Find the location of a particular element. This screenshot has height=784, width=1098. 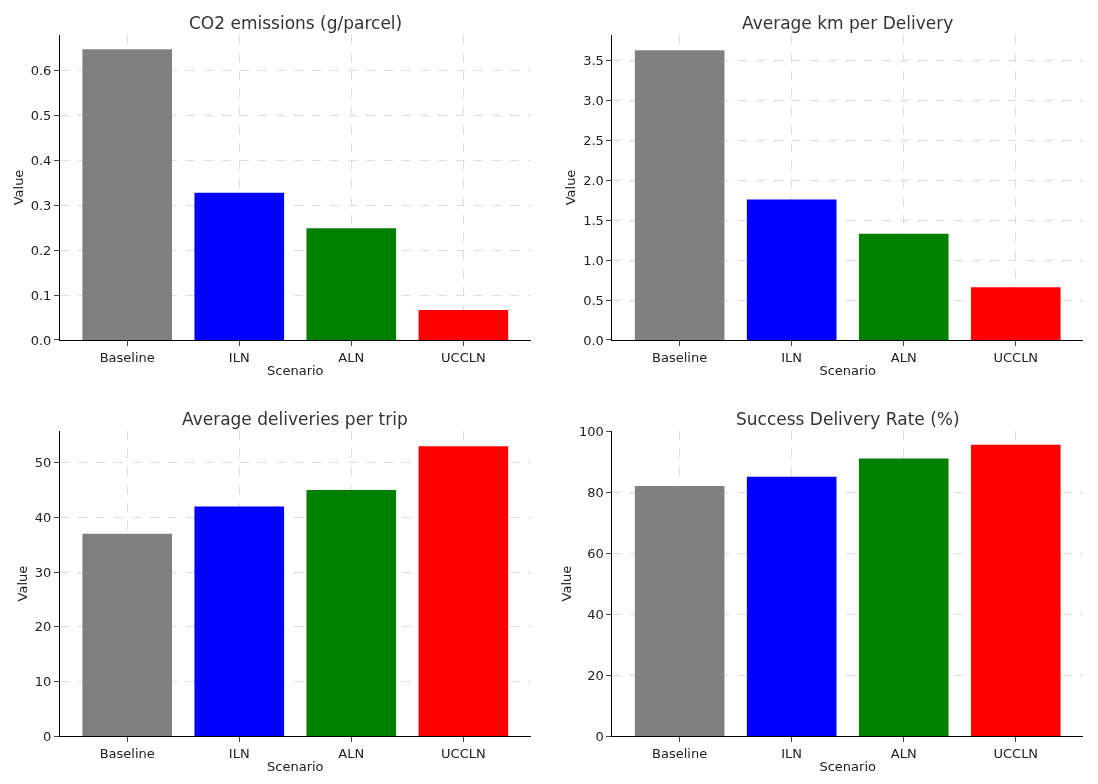

y-tick-label: 0.1 is located at coordinates (41, 295).